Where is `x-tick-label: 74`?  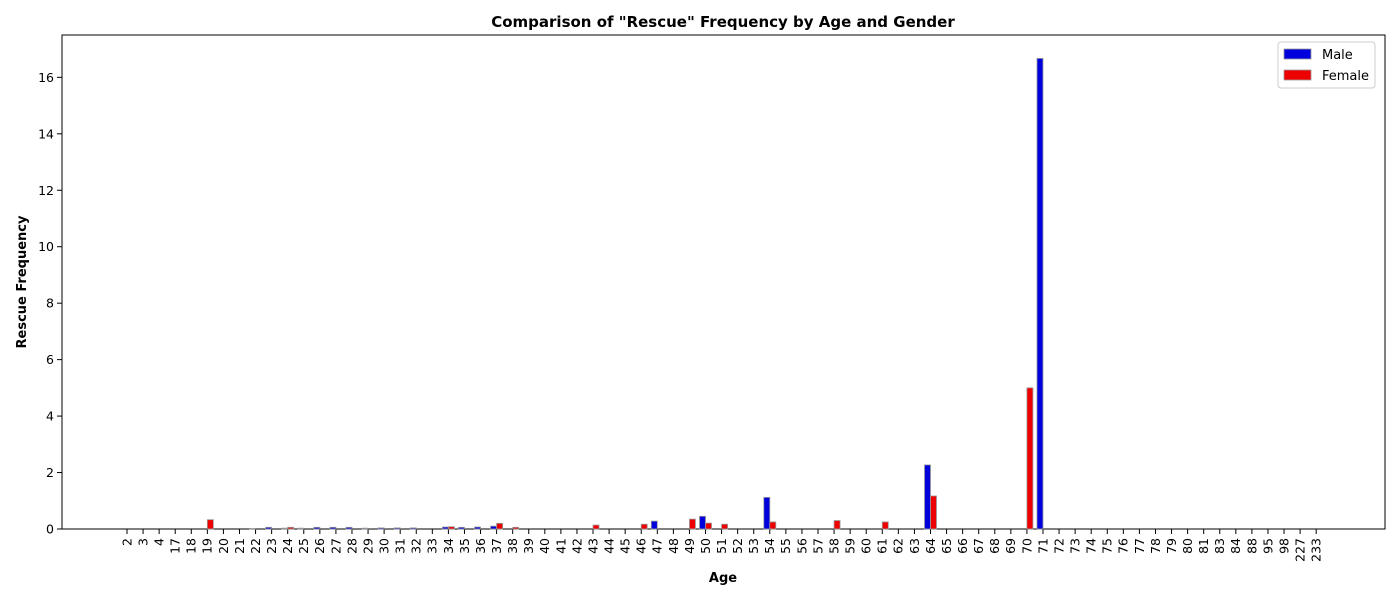
x-tick-label: 74 is located at coordinates (1091, 546).